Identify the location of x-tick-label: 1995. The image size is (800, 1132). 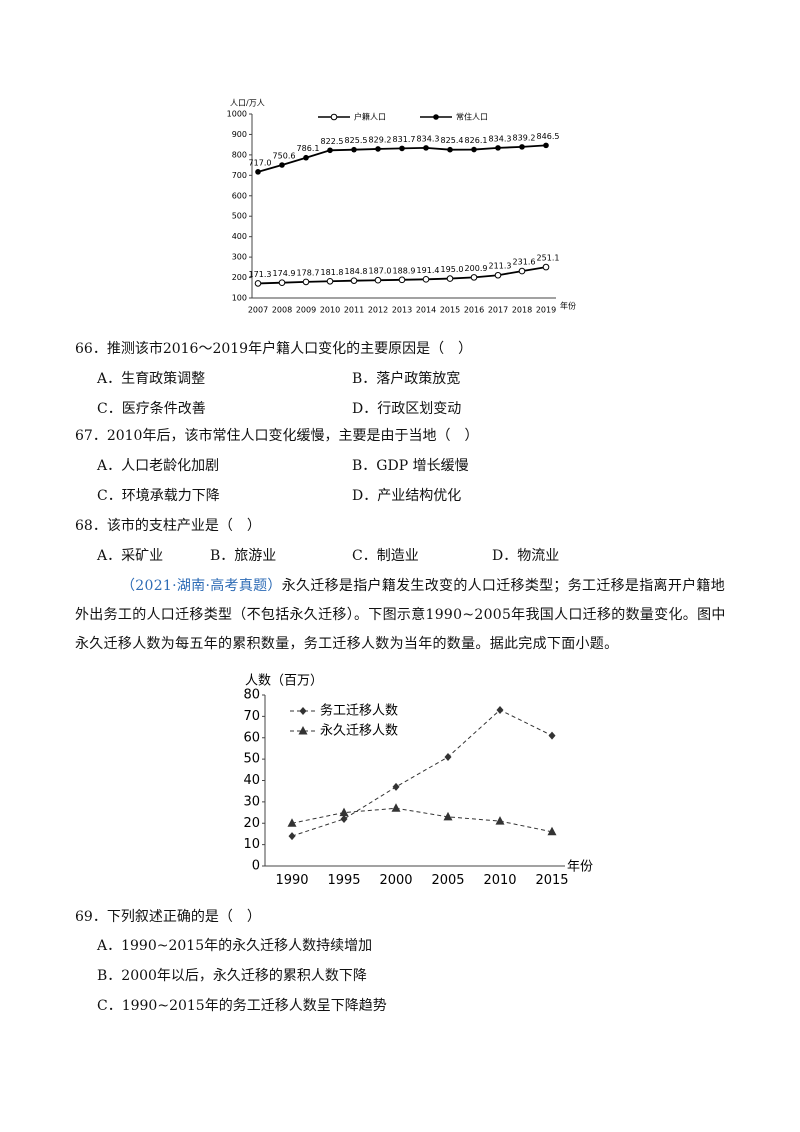
(343, 880).